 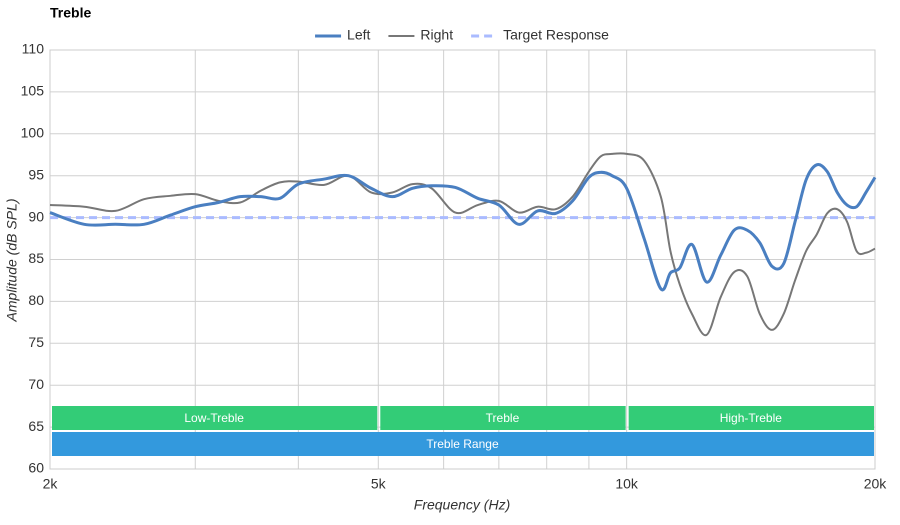 What do you see at coordinates (462, 505) in the screenshot?
I see `x-axis-label: Frequency (Hz)` at bounding box center [462, 505].